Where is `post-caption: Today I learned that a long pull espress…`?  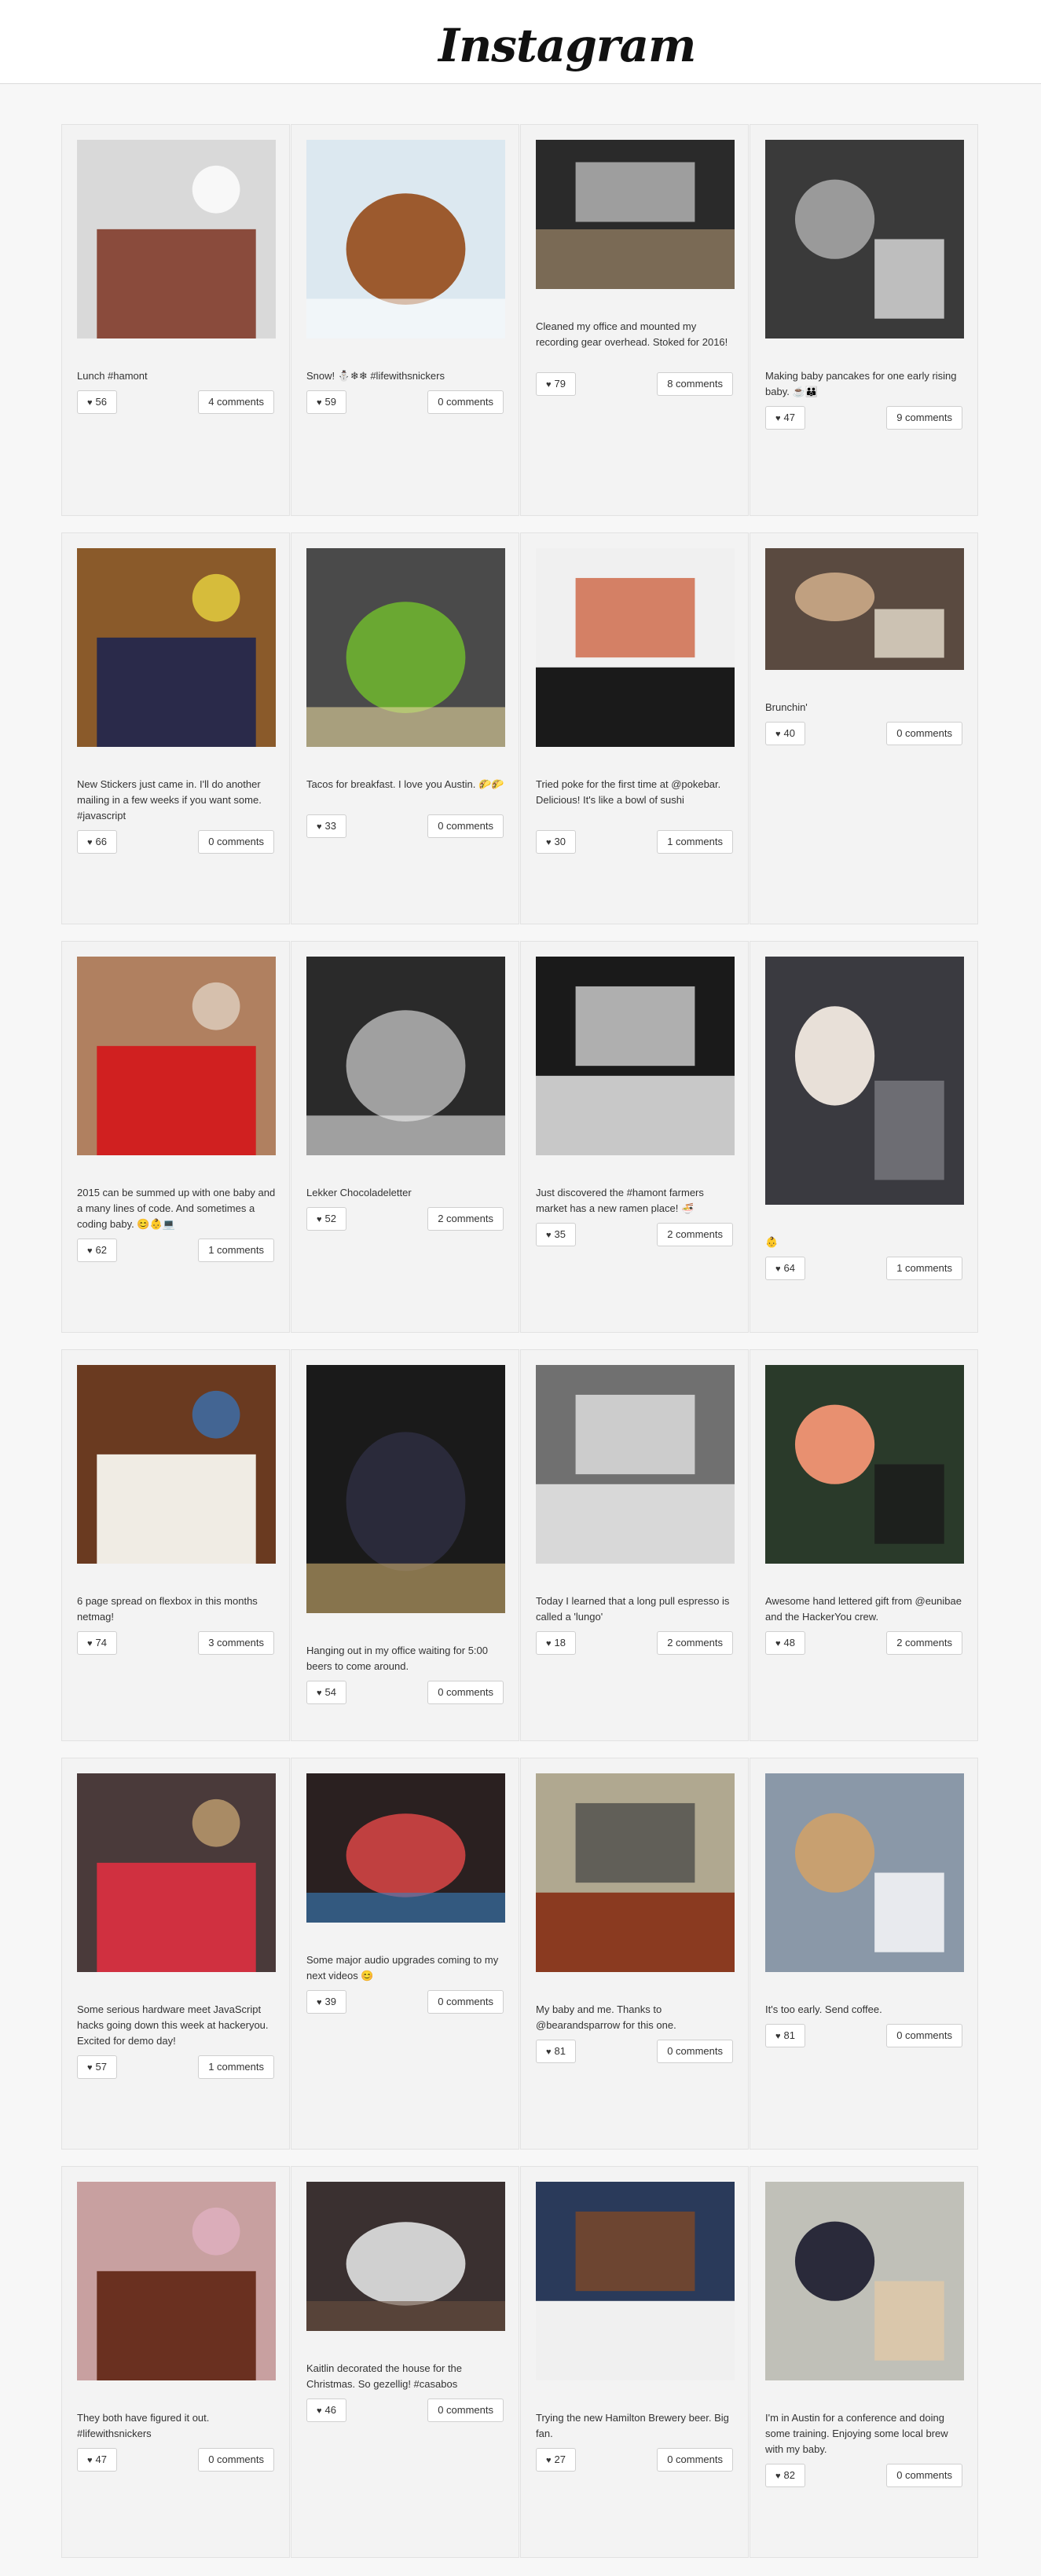 post-caption: Today I learned that a long pull espress… is located at coordinates (633, 1609).